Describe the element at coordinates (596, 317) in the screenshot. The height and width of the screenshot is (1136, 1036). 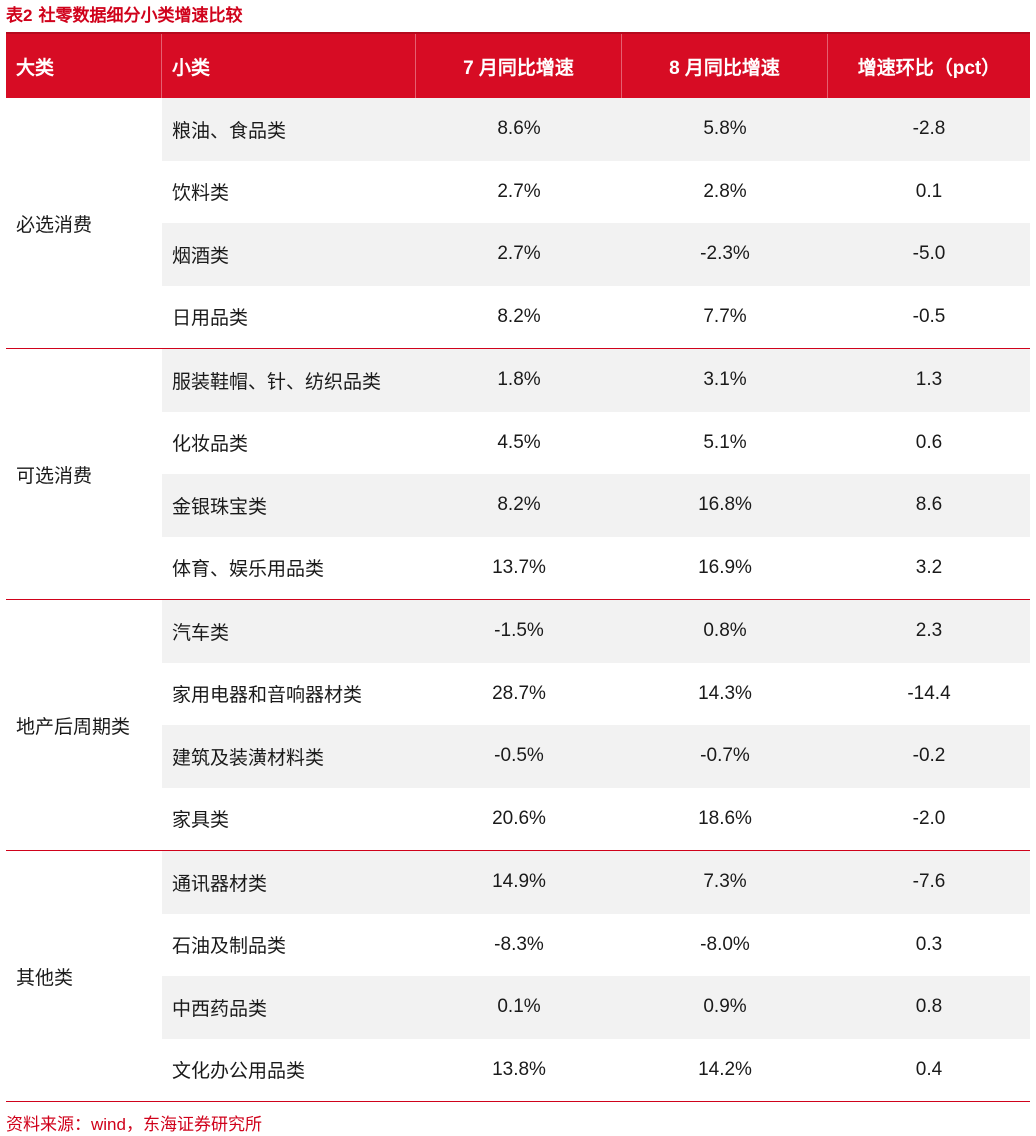
I see `table-row: 日用品类 8.2% 7.7% -0.5` at that location.